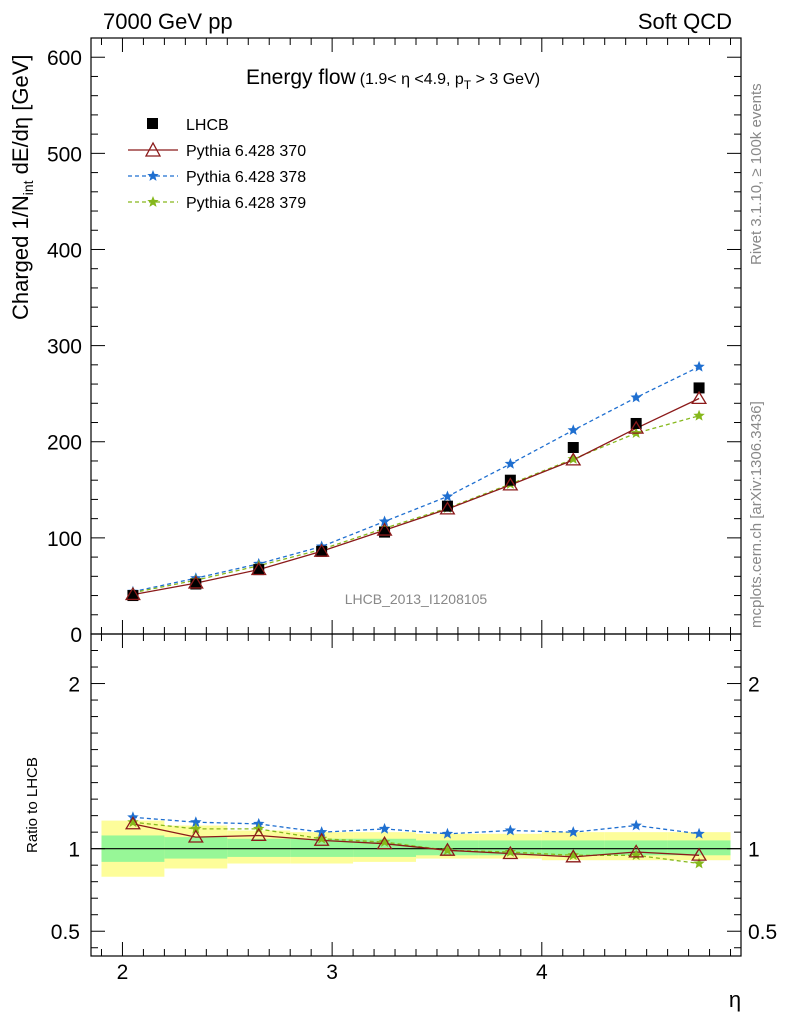 The image size is (786, 1024). I want to click on plot-title-sub-suffix: > 3 GeV), so click(505, 79).